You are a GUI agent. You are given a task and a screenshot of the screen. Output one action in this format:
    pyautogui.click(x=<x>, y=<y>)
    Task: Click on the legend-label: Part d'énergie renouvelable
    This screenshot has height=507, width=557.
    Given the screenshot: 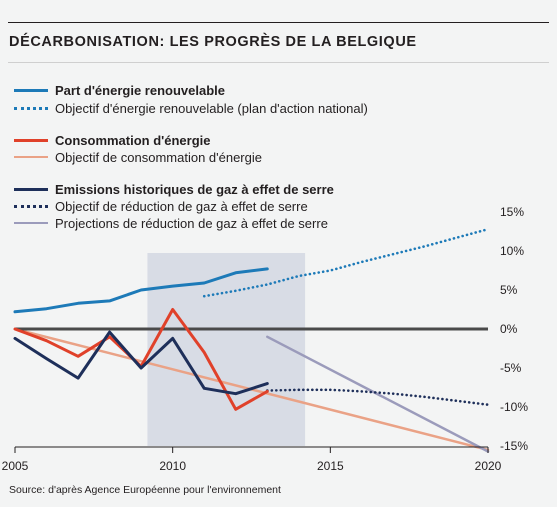 What is the action you would take?
    pyautogui.click(x=140, y=90)
    